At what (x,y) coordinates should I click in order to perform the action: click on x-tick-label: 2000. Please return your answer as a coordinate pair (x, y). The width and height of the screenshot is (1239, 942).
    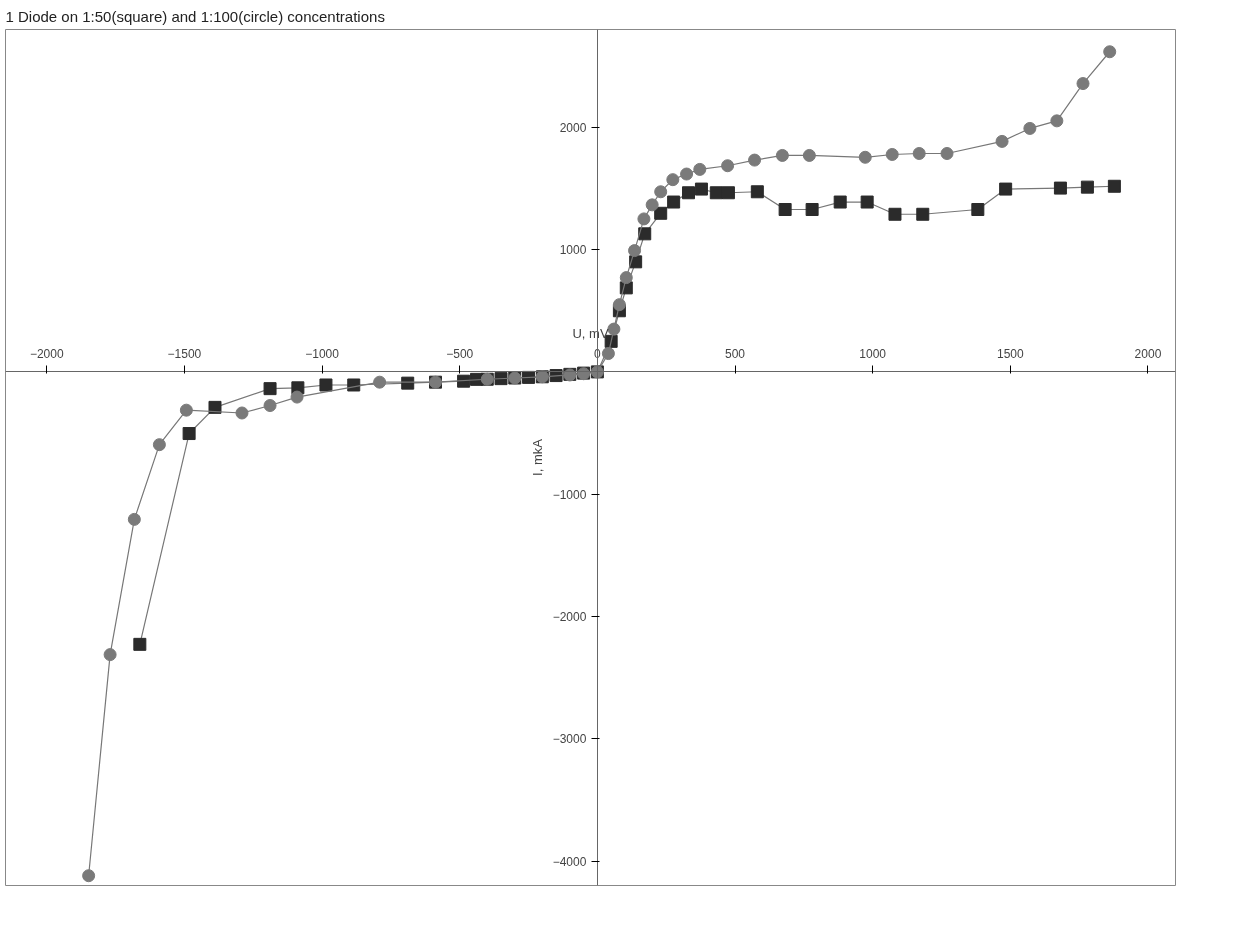
    Looking at the image, I should click on (1148, 353).